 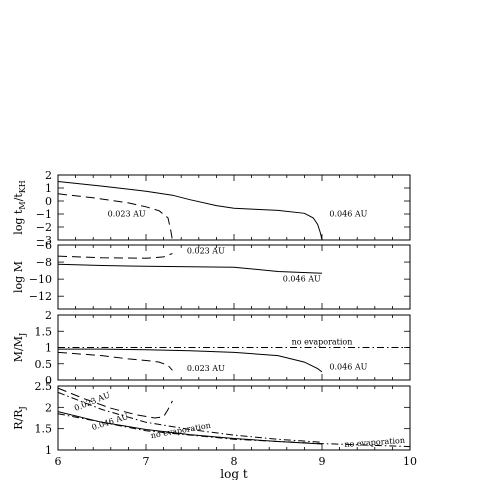 I want to click on y-axis-label: M/MJ, so click(x=19, y=347).